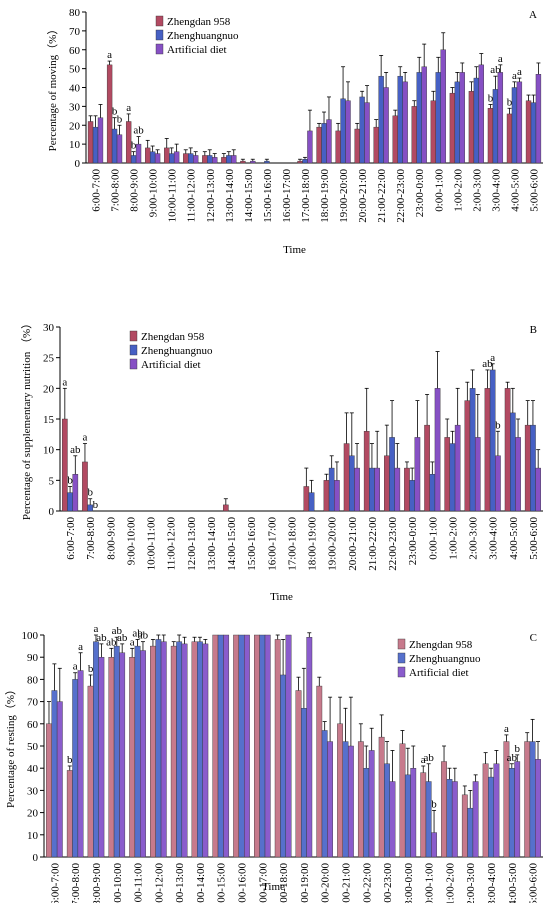  Describe the element at coordinates (75, 70) in the screenshot. I see `y-tick-label: 50` at that location.